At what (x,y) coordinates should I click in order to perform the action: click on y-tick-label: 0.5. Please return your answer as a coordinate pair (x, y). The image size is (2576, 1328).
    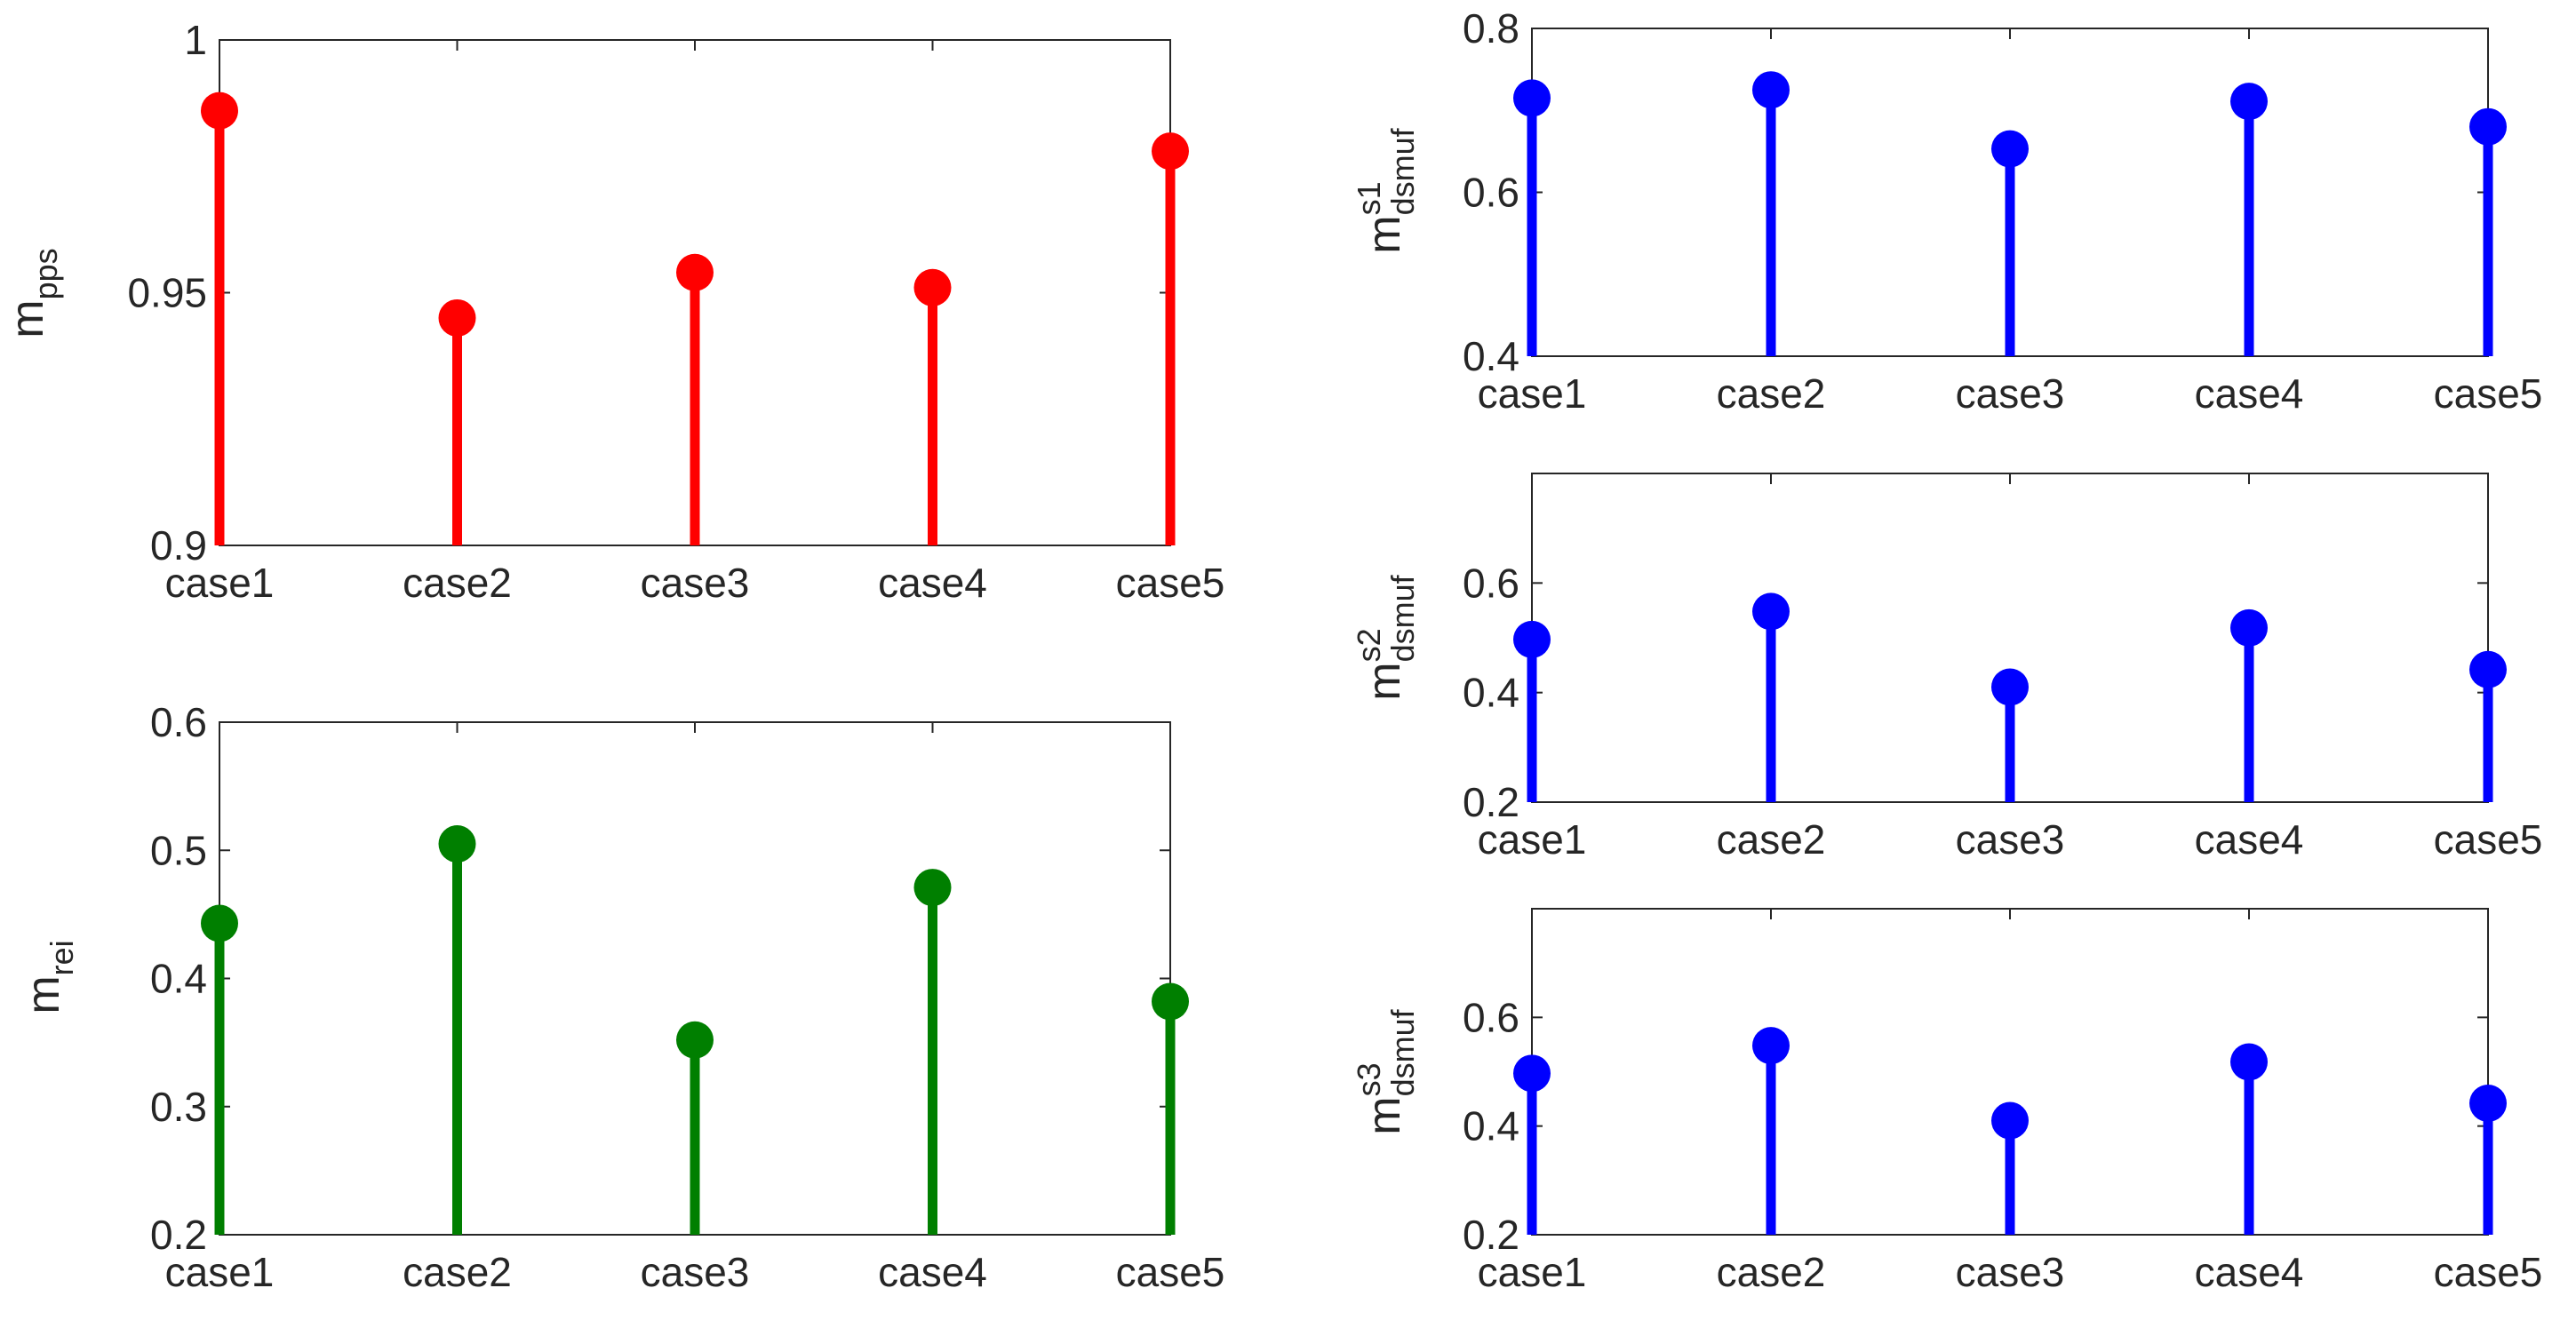
    Looking at the image, I should click on (178, 850).